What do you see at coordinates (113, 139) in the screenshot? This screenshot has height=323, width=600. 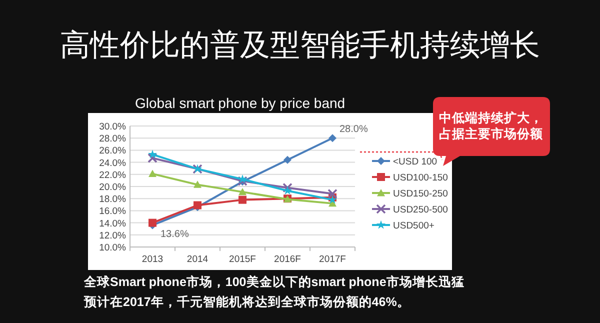 I see `y-tick-label: 28.0%` at bounding box center [113, 139].